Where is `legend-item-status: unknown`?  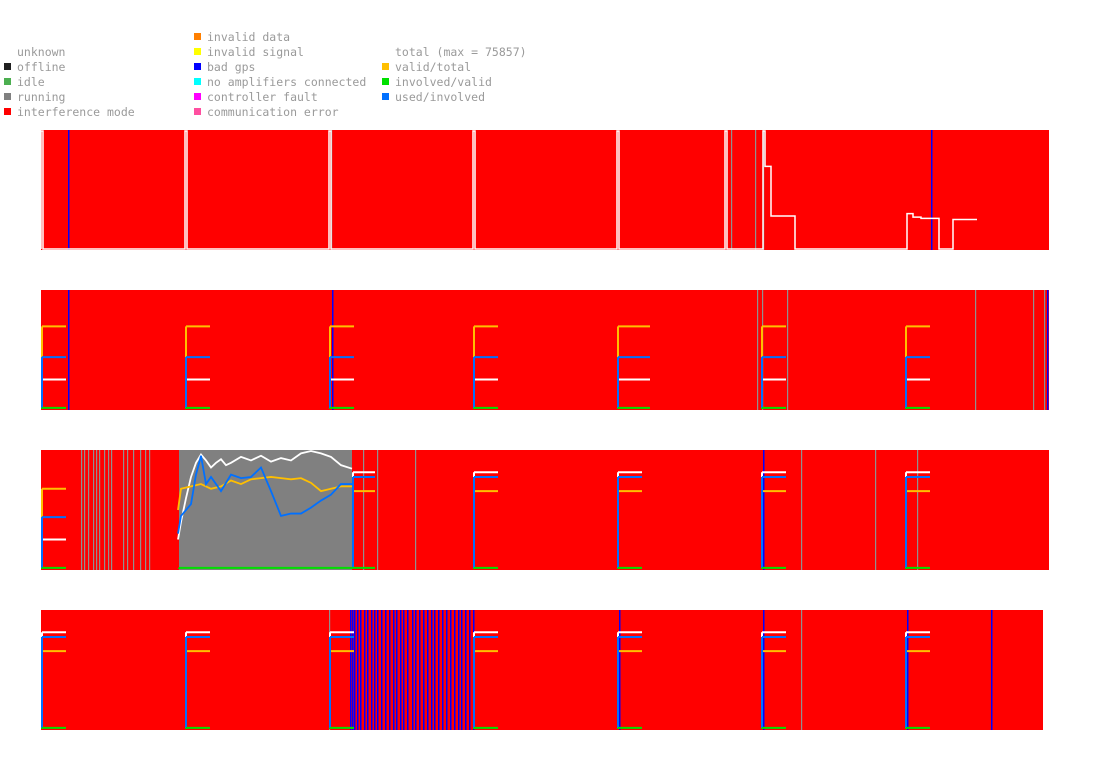
legend-item-status: unknown is located at coordinates (34, 51).